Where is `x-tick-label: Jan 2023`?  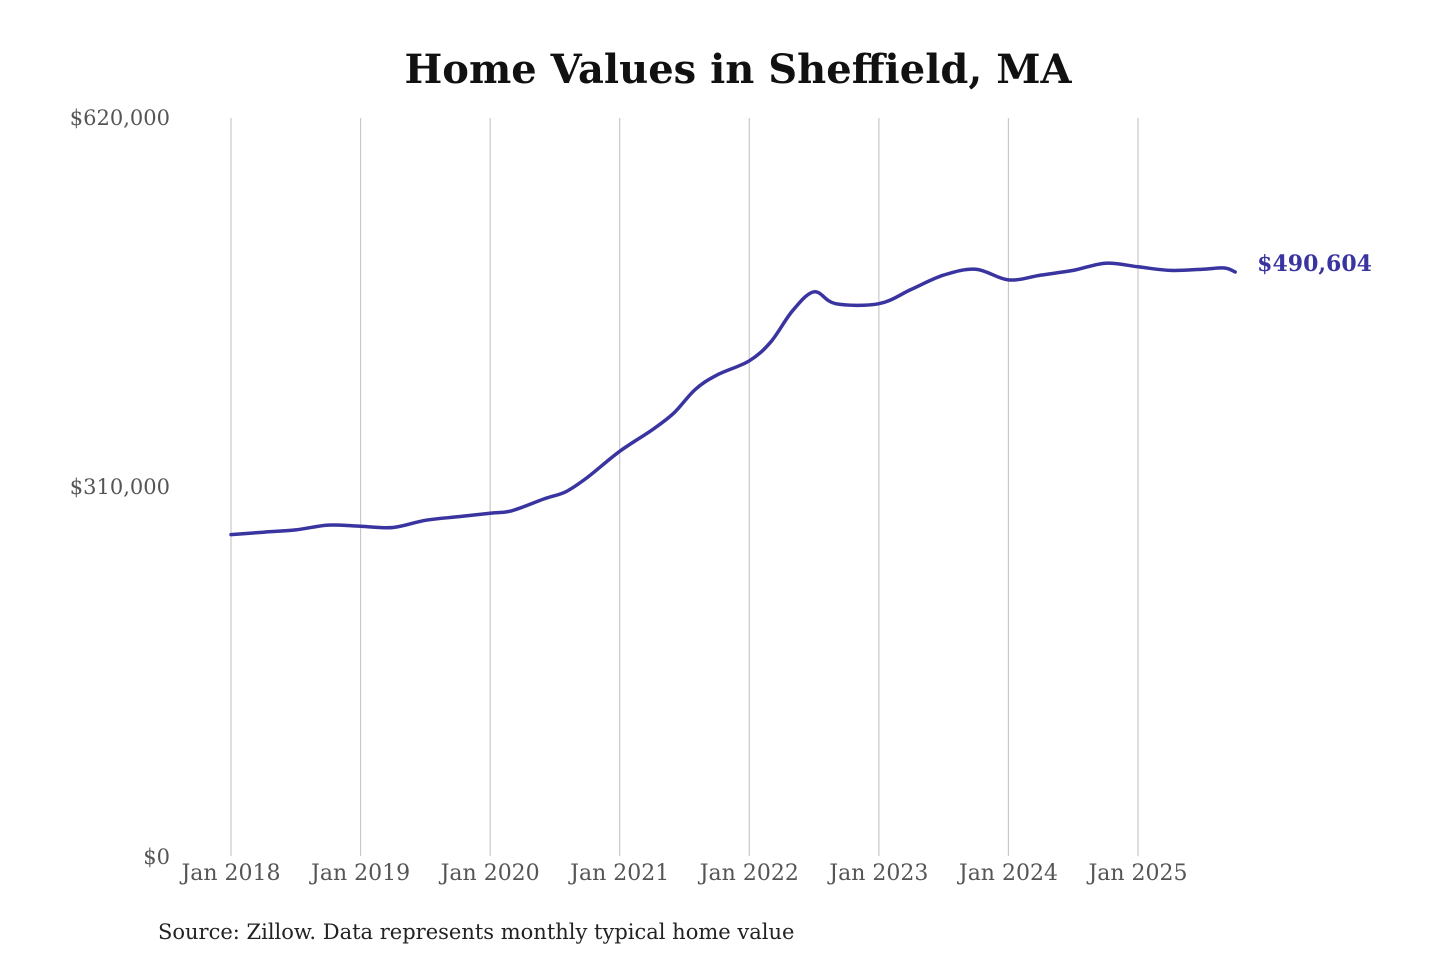
x-tick-label: Jan 2023 is located at coordinates (877, 873).